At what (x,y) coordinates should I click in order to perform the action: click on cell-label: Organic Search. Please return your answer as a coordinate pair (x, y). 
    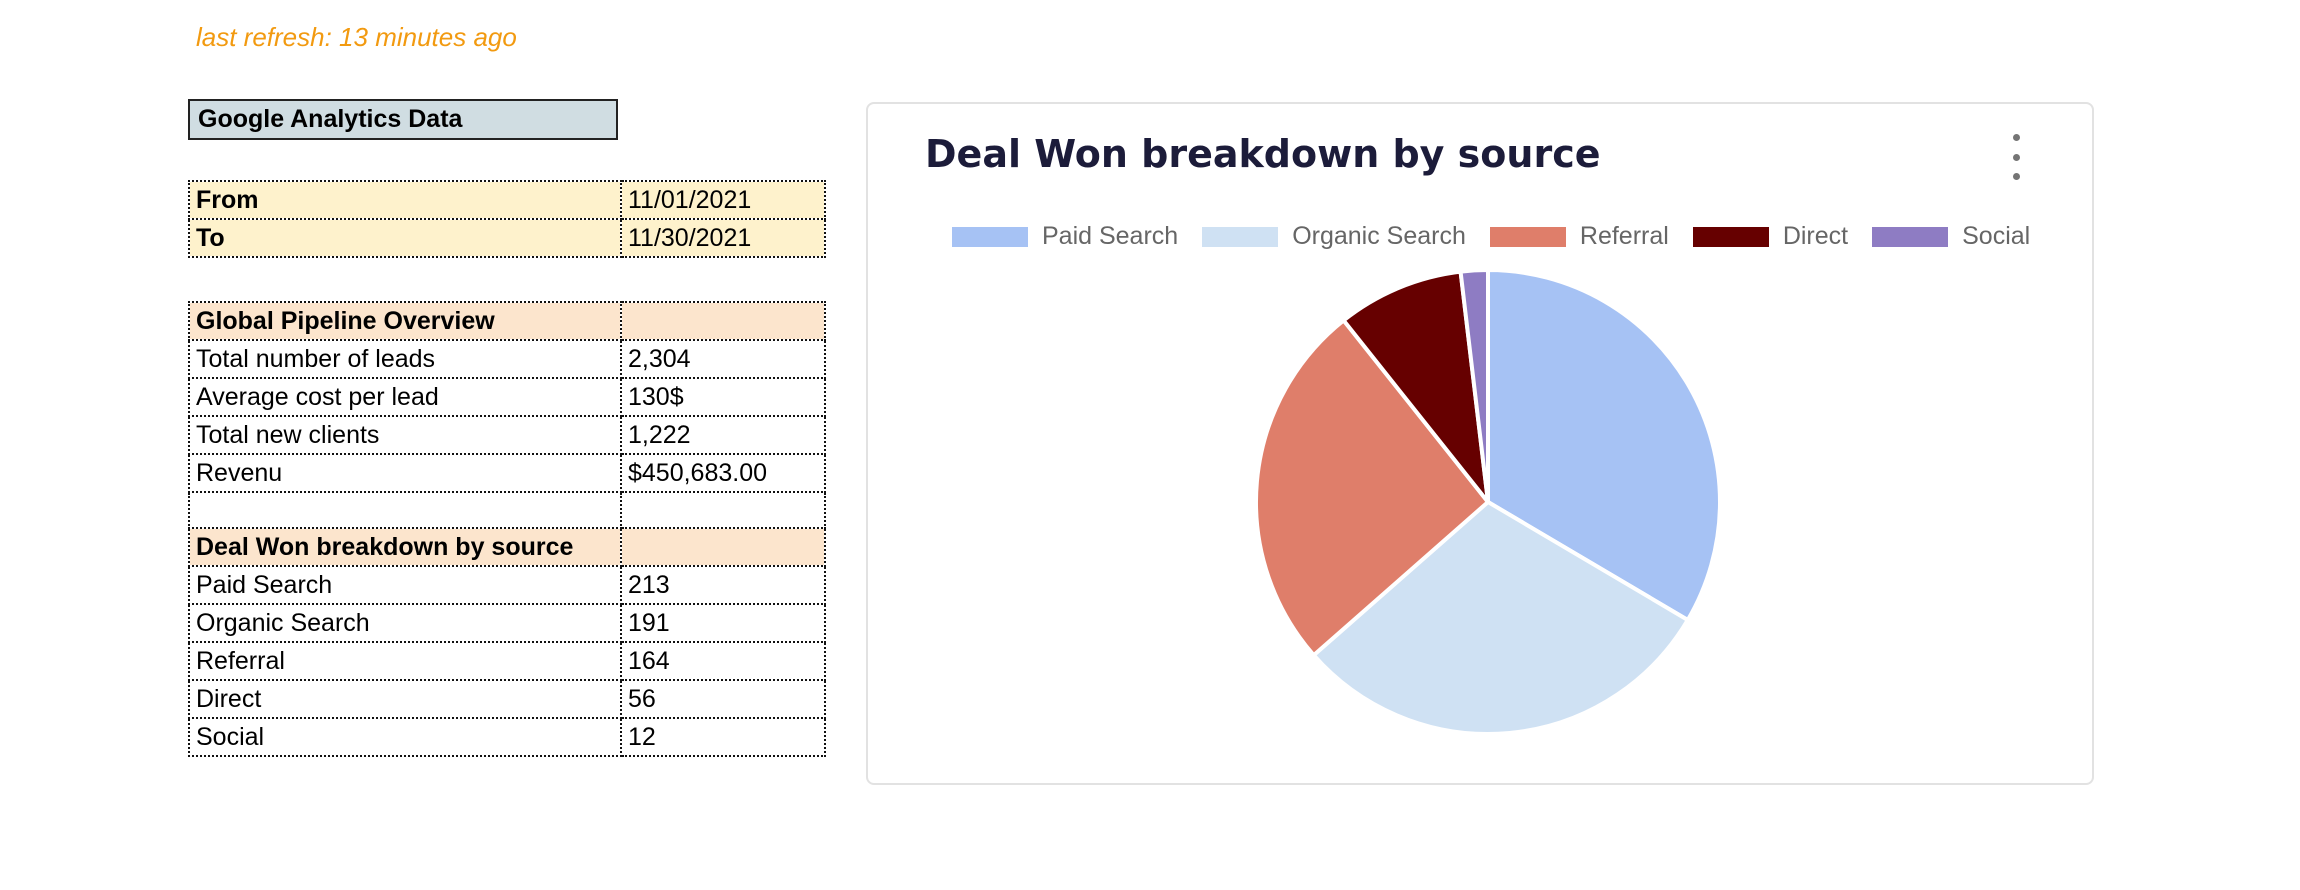
    Looking at the image, I should click on (405, 623).